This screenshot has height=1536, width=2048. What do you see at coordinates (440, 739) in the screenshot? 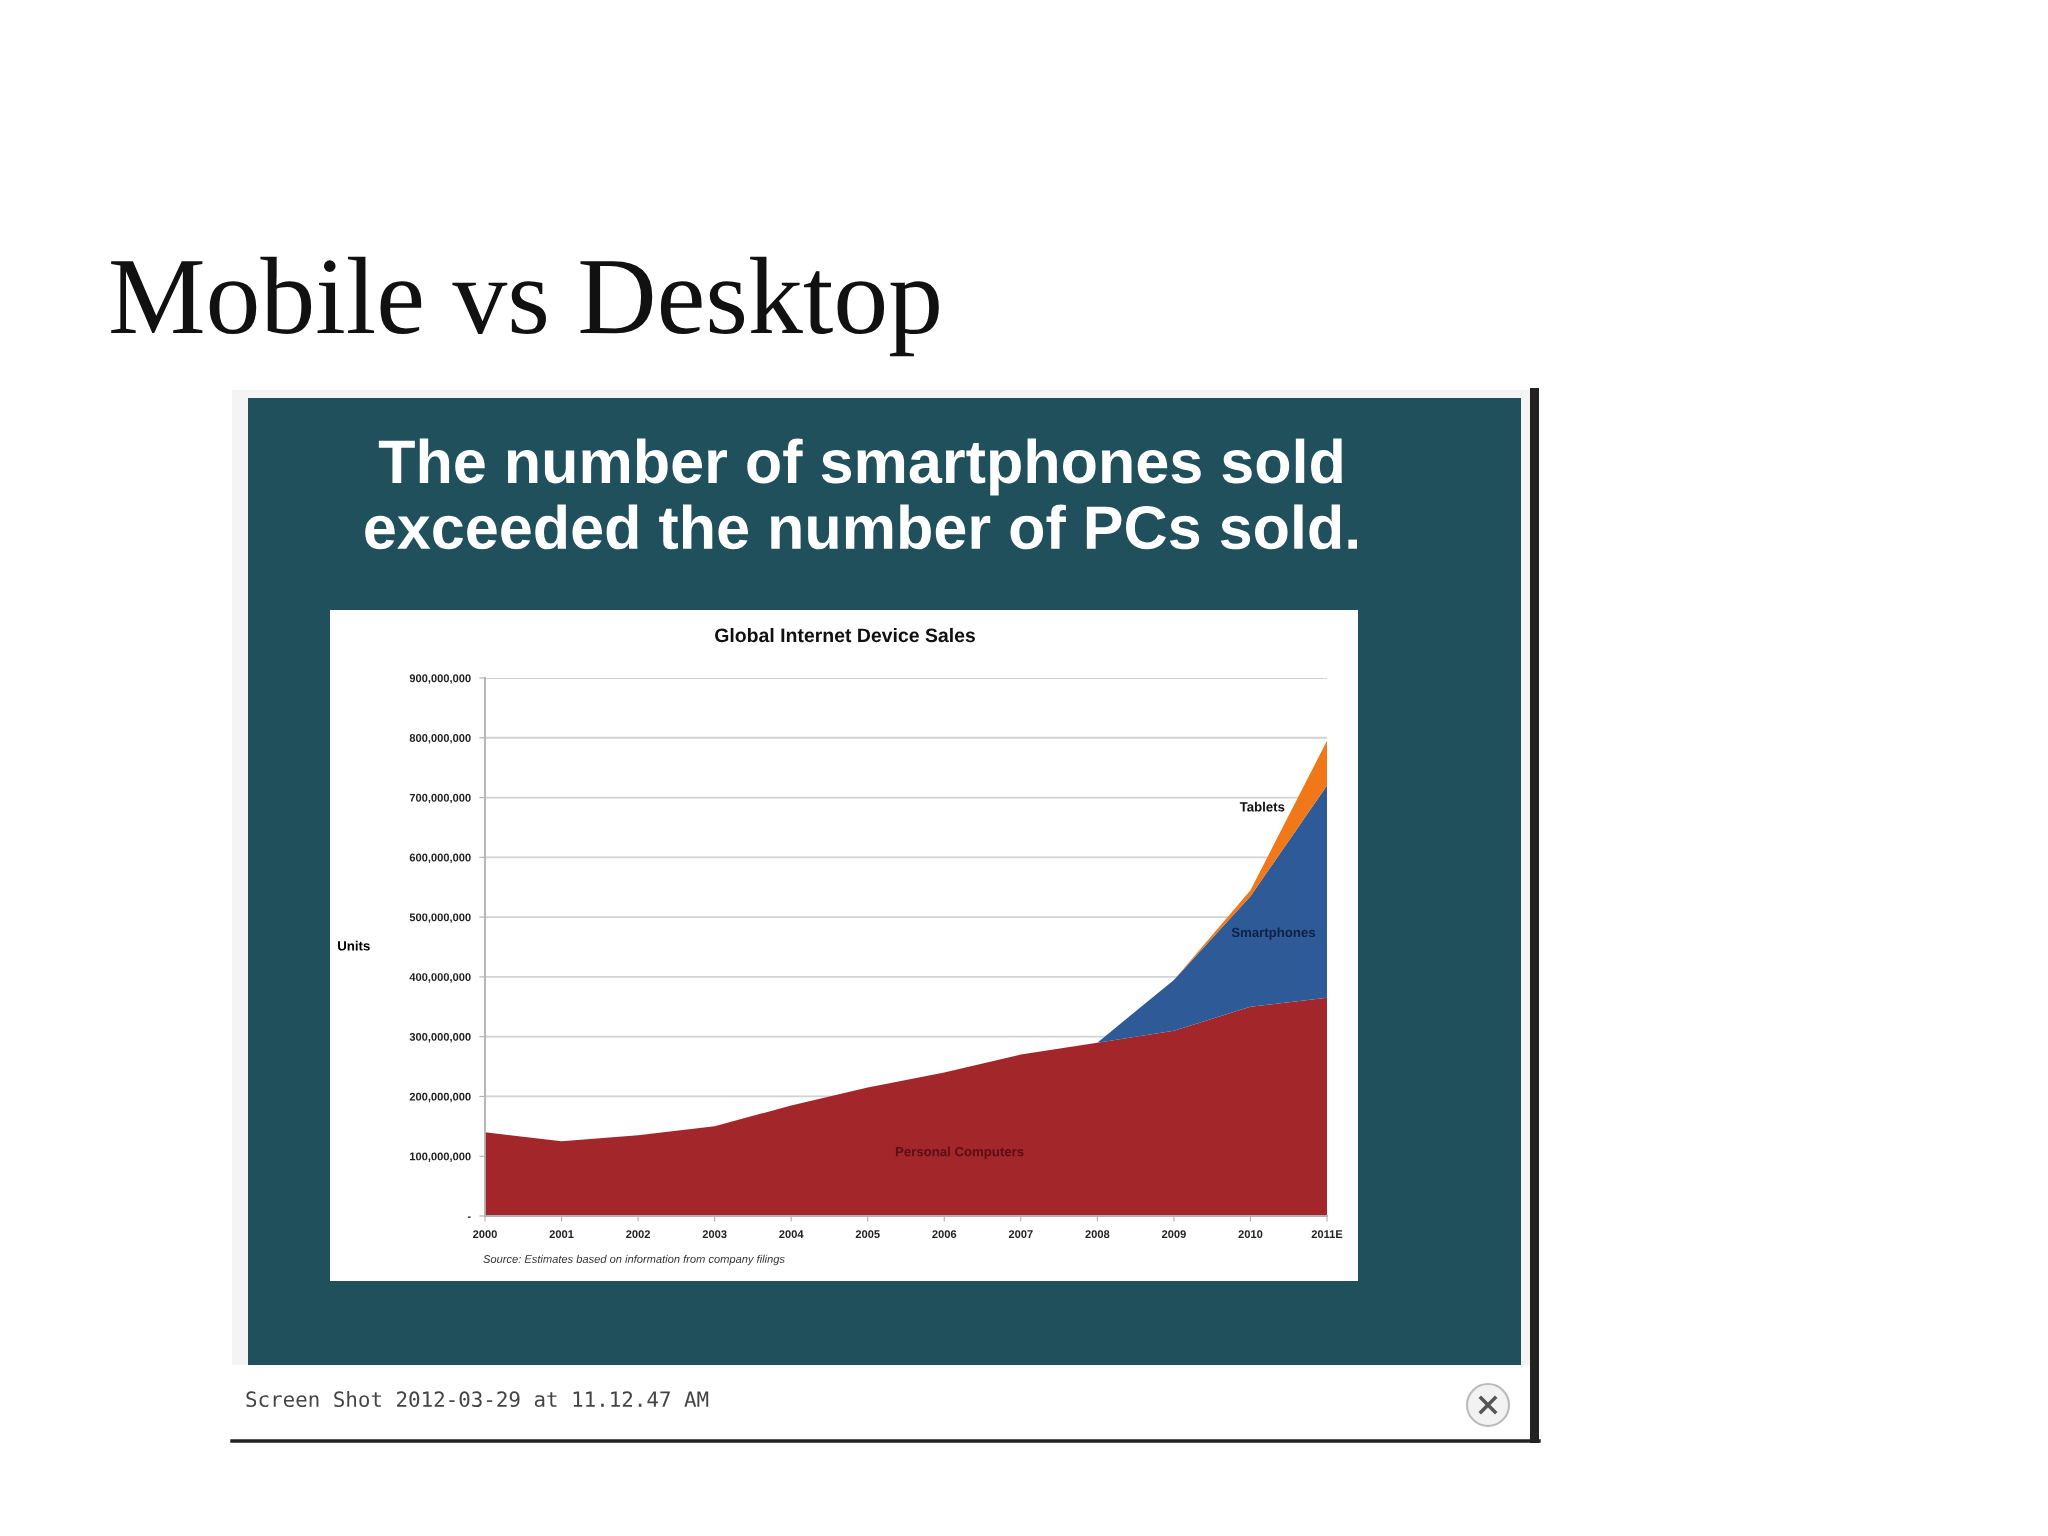
I see `y-tick-label: 800,000,000` at bounding box center [440, 739].